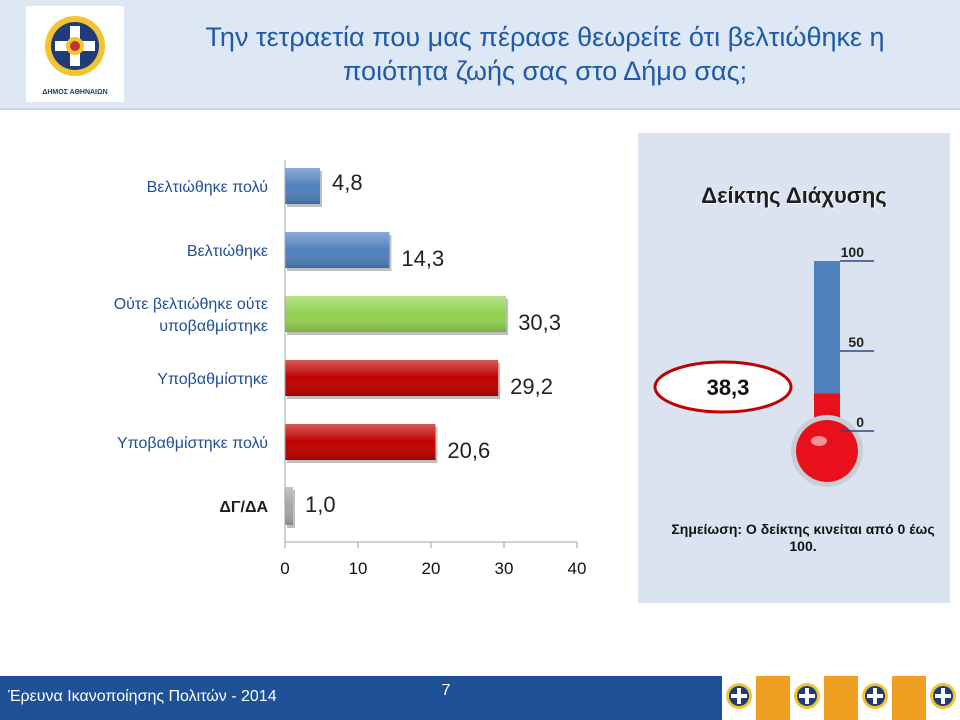  Describe the element at coordinates (853, 252) in the screenshot. I see `scale-label: 100` at that location.